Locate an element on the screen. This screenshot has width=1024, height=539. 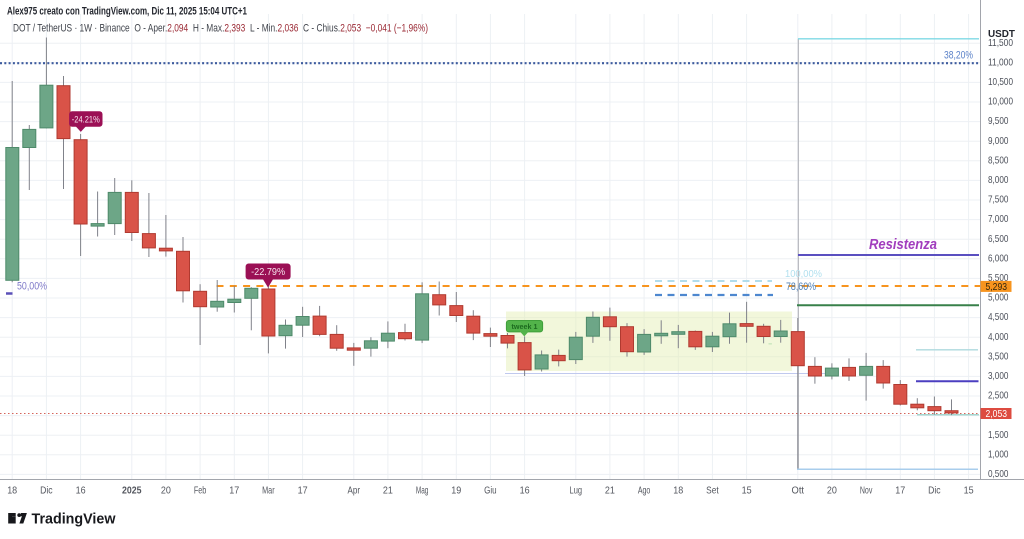
svg-text: 11,500 is located at coordinates (1000, 43).